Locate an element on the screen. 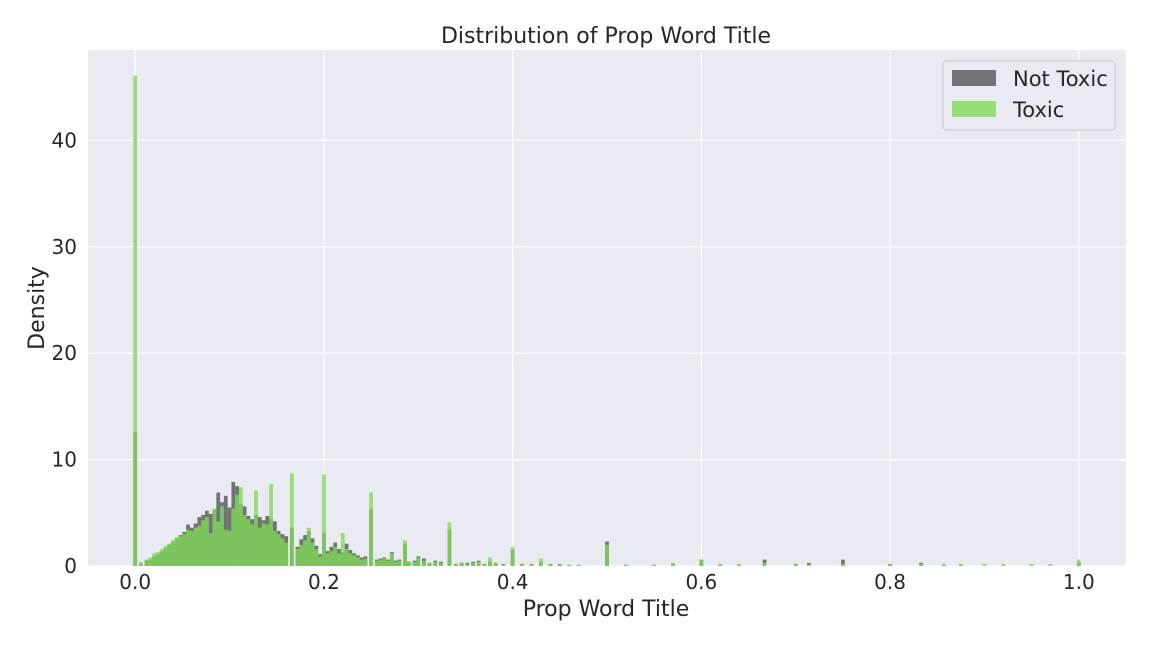 This screenshot has height=648, width=1152. y-axis-ticks: 0 10 20 30 40 is located at coordinates (64, 353).